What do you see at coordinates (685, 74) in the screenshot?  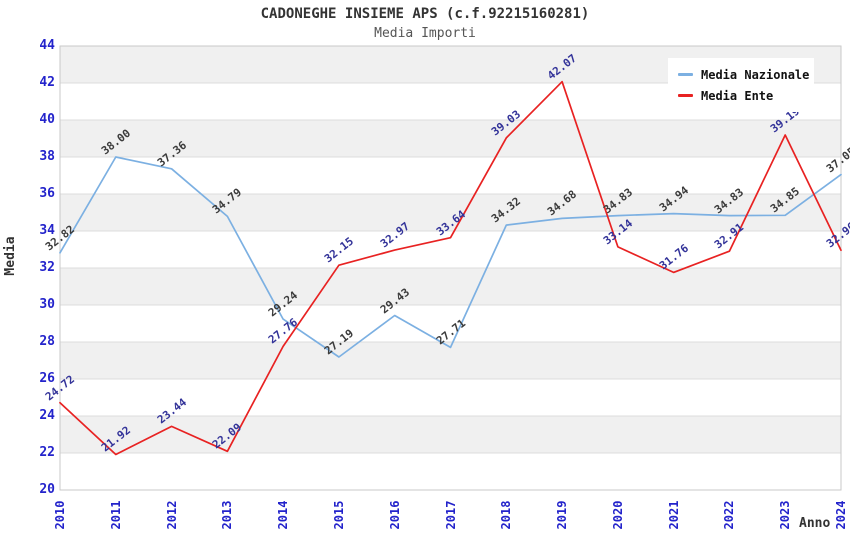 I see `media-nazionale-line-swatch-icon` at bounding box center [685, 74].